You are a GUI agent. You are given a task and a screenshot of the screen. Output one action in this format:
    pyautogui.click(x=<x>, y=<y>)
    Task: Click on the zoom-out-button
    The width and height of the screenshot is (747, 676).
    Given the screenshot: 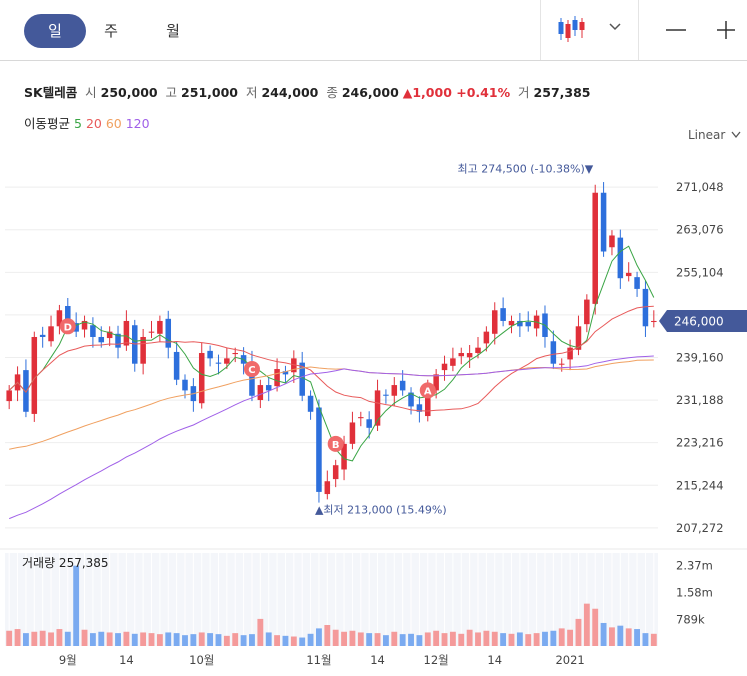 What is the action you would take?
    pyautogui.click(x=676, y=30)
    